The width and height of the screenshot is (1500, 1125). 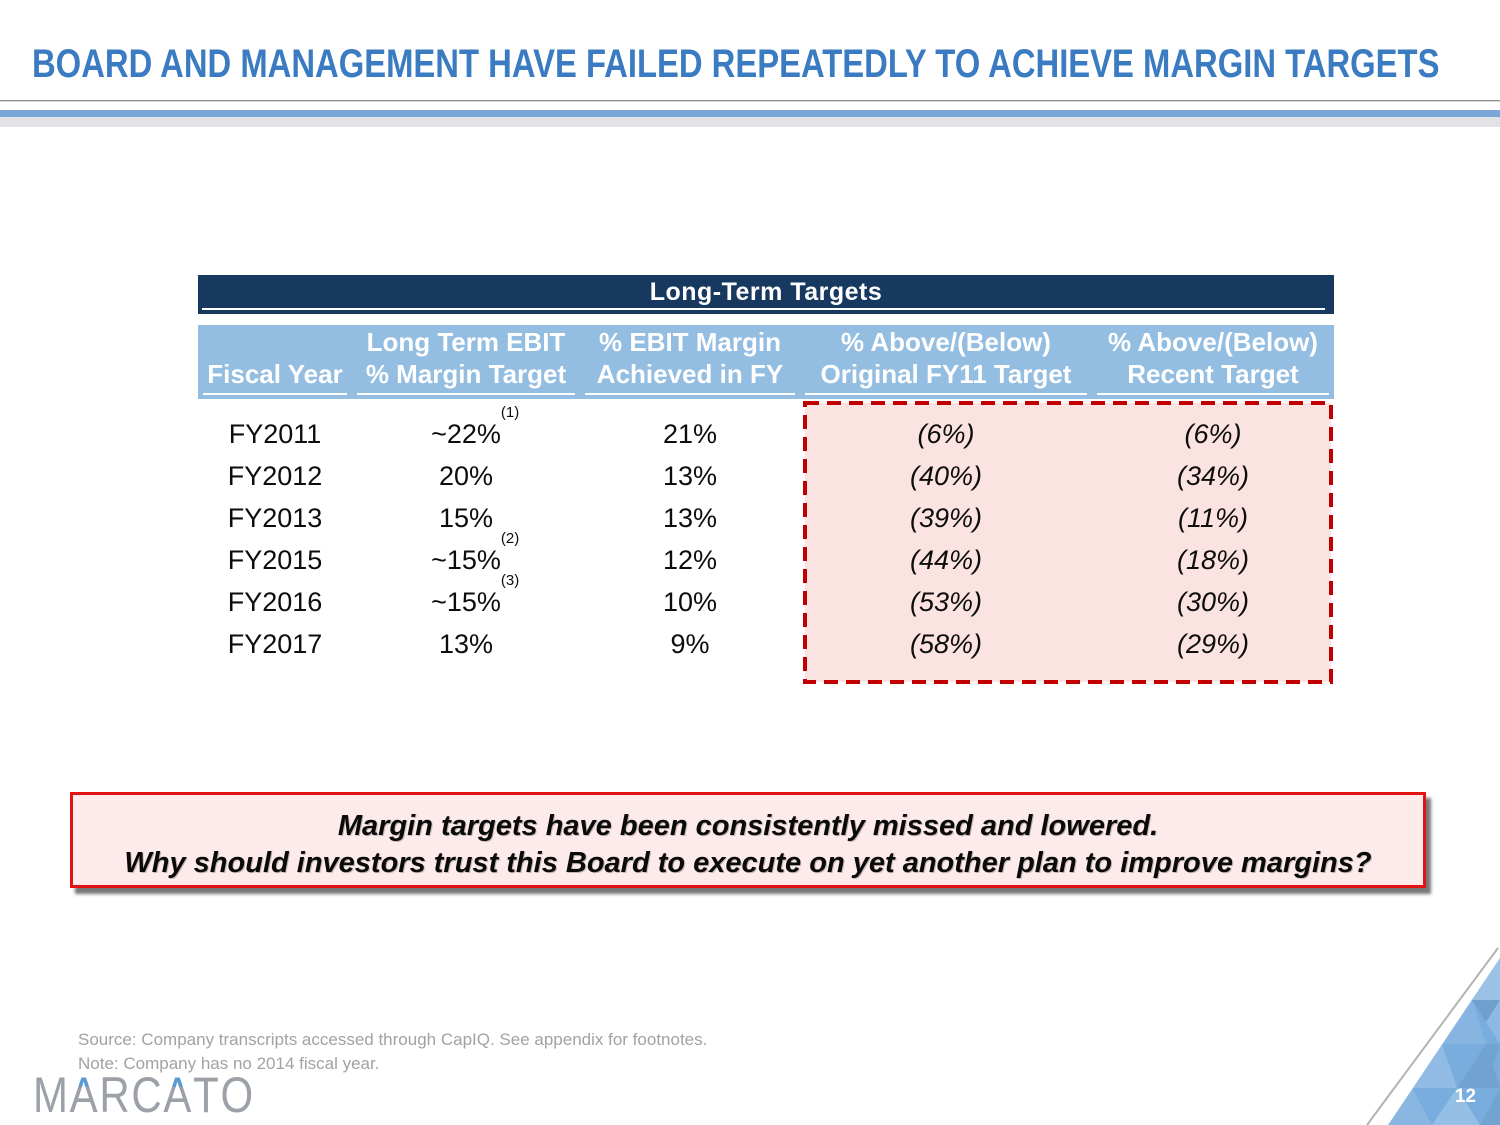 I want to click on cell-fiscal-year: FY2016, so click(x=275, y=601).